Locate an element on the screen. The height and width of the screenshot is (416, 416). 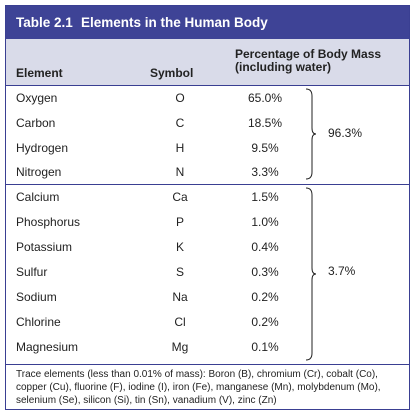
cell-percent: 0.3% is located at coordinates (265, 272).